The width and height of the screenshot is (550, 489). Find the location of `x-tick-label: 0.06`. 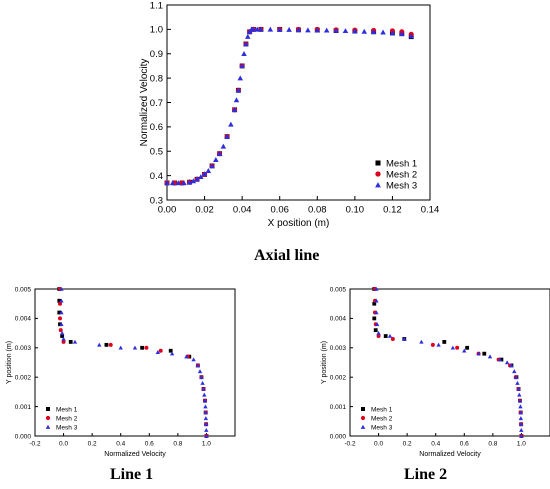

x-tick-label: 0.06 is located at coordinates (279, 210).